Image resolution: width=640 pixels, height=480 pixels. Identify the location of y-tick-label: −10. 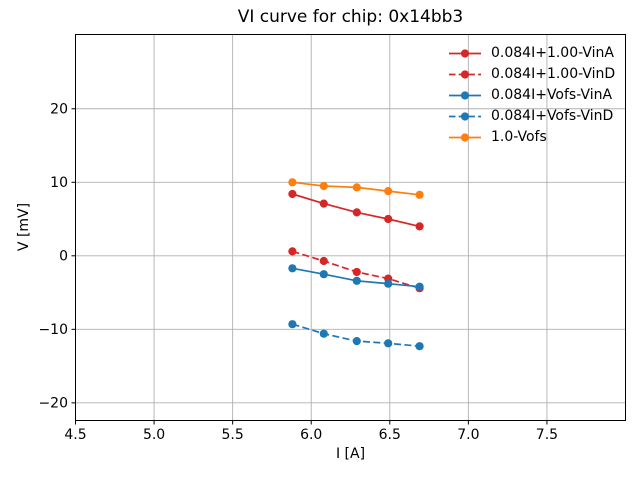
(53, 330).